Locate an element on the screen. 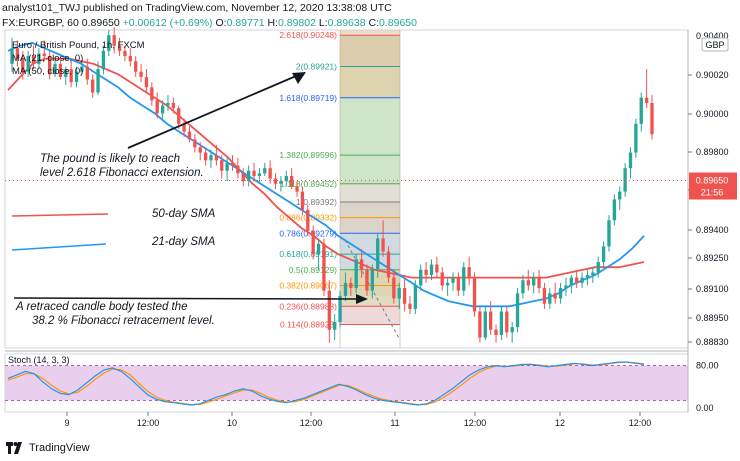  price-tag is located at coordinates (713, 186).